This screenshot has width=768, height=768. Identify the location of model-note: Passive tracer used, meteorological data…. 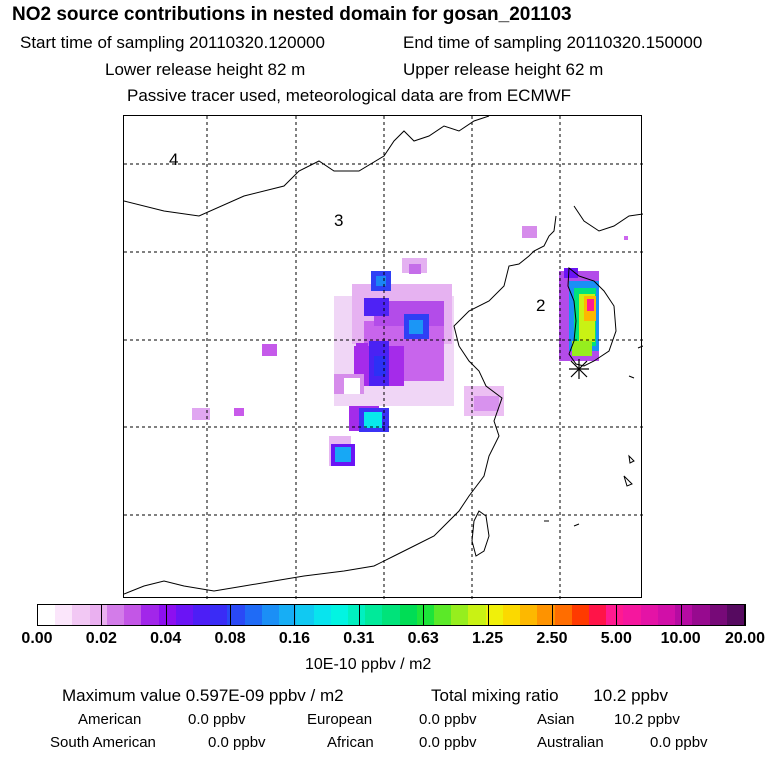
(349, 95).